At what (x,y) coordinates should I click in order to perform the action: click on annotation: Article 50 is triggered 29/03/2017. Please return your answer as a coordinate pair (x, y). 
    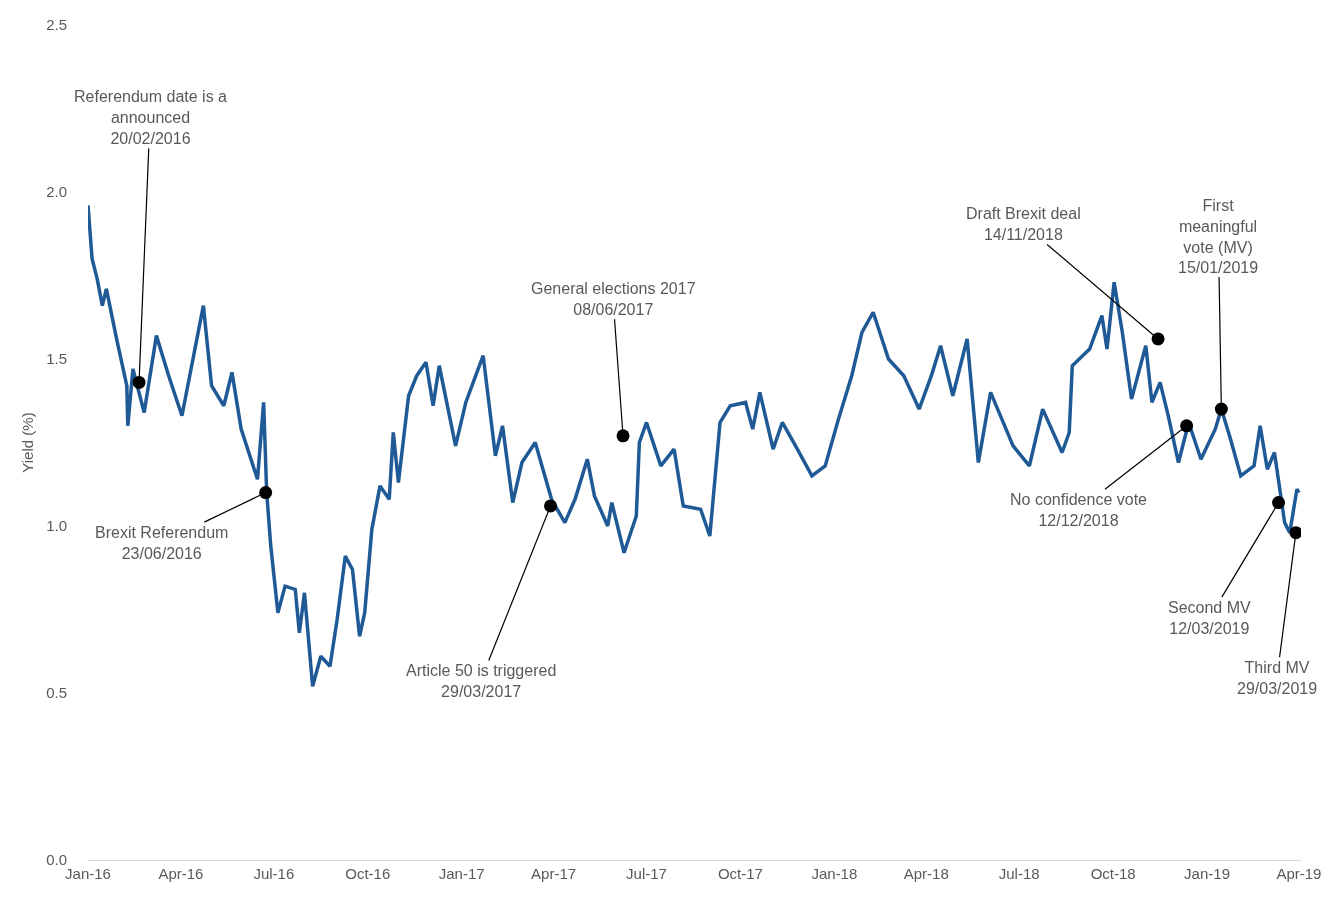
    Looking at the image, I should click on (481, 681).